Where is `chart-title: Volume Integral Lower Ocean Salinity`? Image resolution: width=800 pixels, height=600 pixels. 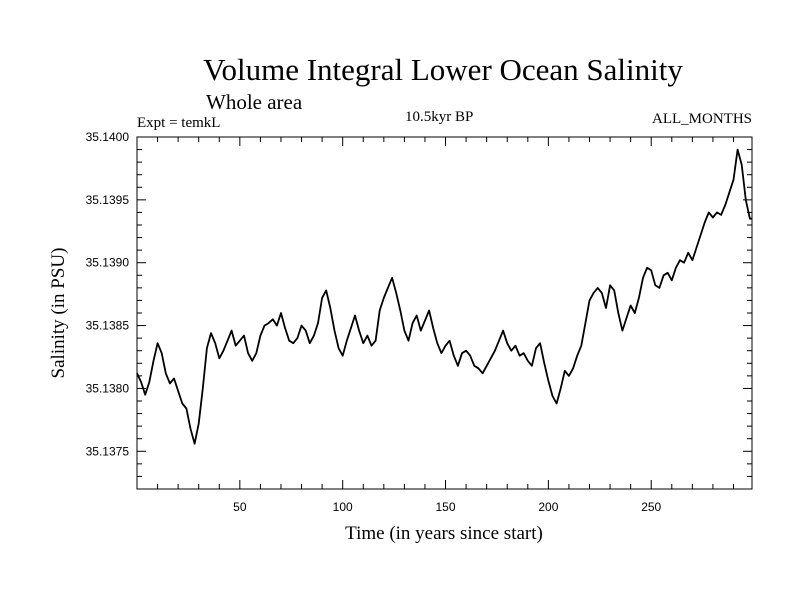
chart-title: Volume Integral Lower Ocean Salinity is located at coordinates (443, 69).